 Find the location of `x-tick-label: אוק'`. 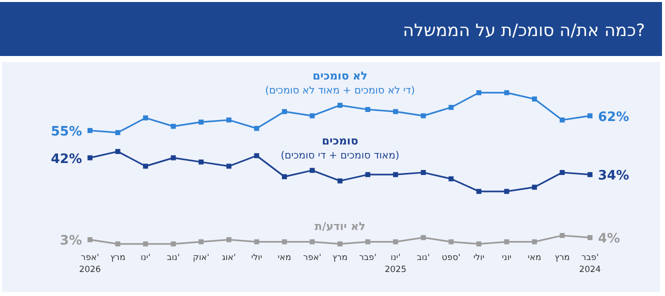

x-tick-label: אוק' is located at coordinates (201, 258).